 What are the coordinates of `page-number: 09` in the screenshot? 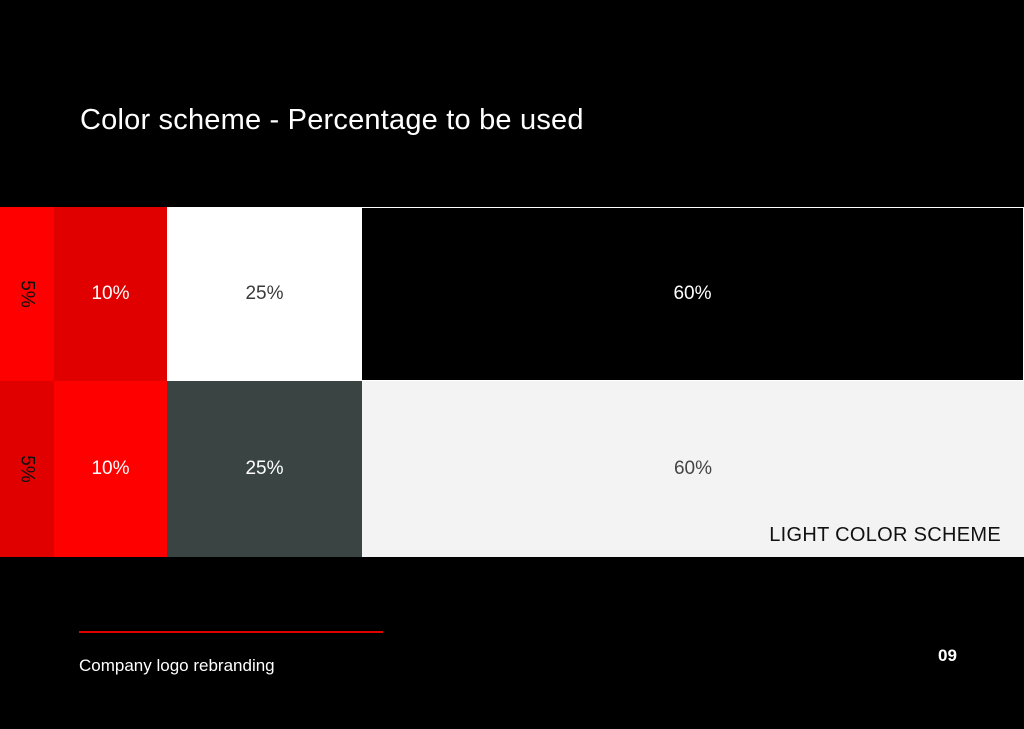 It's located at (947, 655).